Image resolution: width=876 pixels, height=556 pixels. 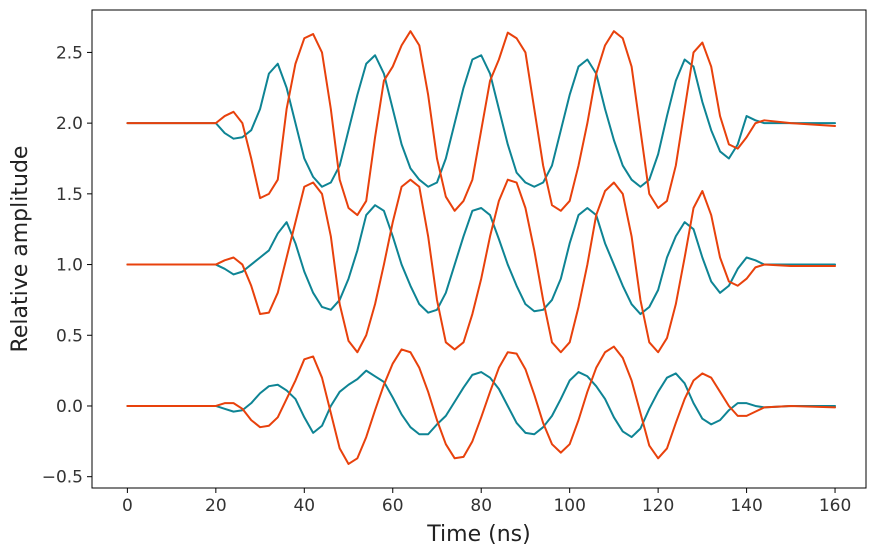 What do you see at coordinates (69, 124) in the screenshot?
I see `y-tick-label: 2.0` at bounding box center [69, 124].